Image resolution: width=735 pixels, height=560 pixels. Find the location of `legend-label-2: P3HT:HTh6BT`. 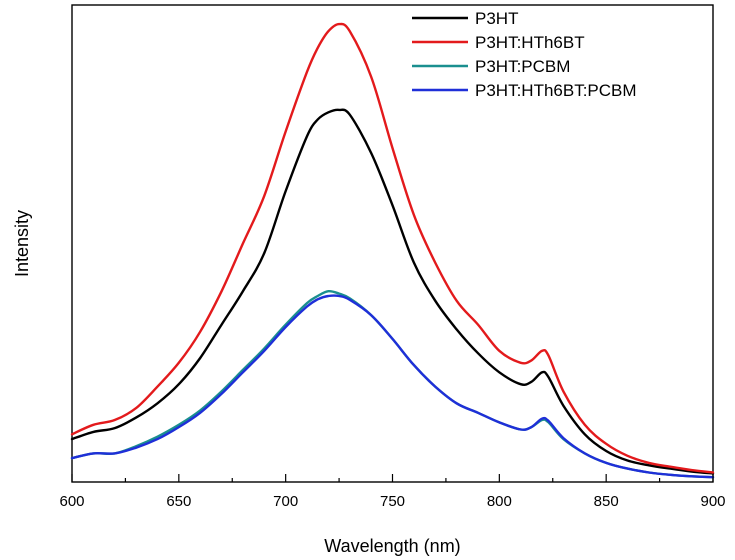

legend-label-2: P3HT:HTh6BT is located at coordinates (530, 42).